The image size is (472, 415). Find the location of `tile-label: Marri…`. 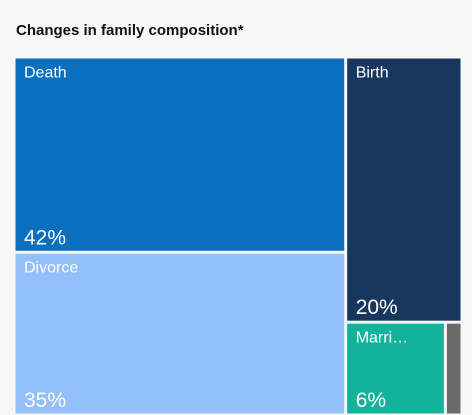

tile-label: Marri… is located at coordinates (382, 338).